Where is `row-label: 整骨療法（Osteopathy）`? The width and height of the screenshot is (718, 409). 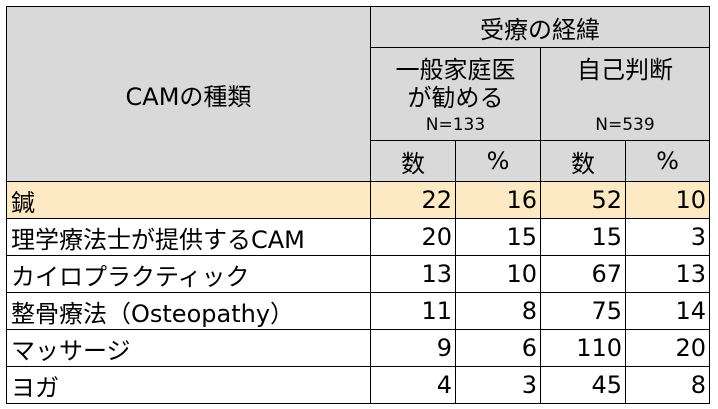
row-label: 整骨療法（Osteopathy） is located at coordinates (188, 311).